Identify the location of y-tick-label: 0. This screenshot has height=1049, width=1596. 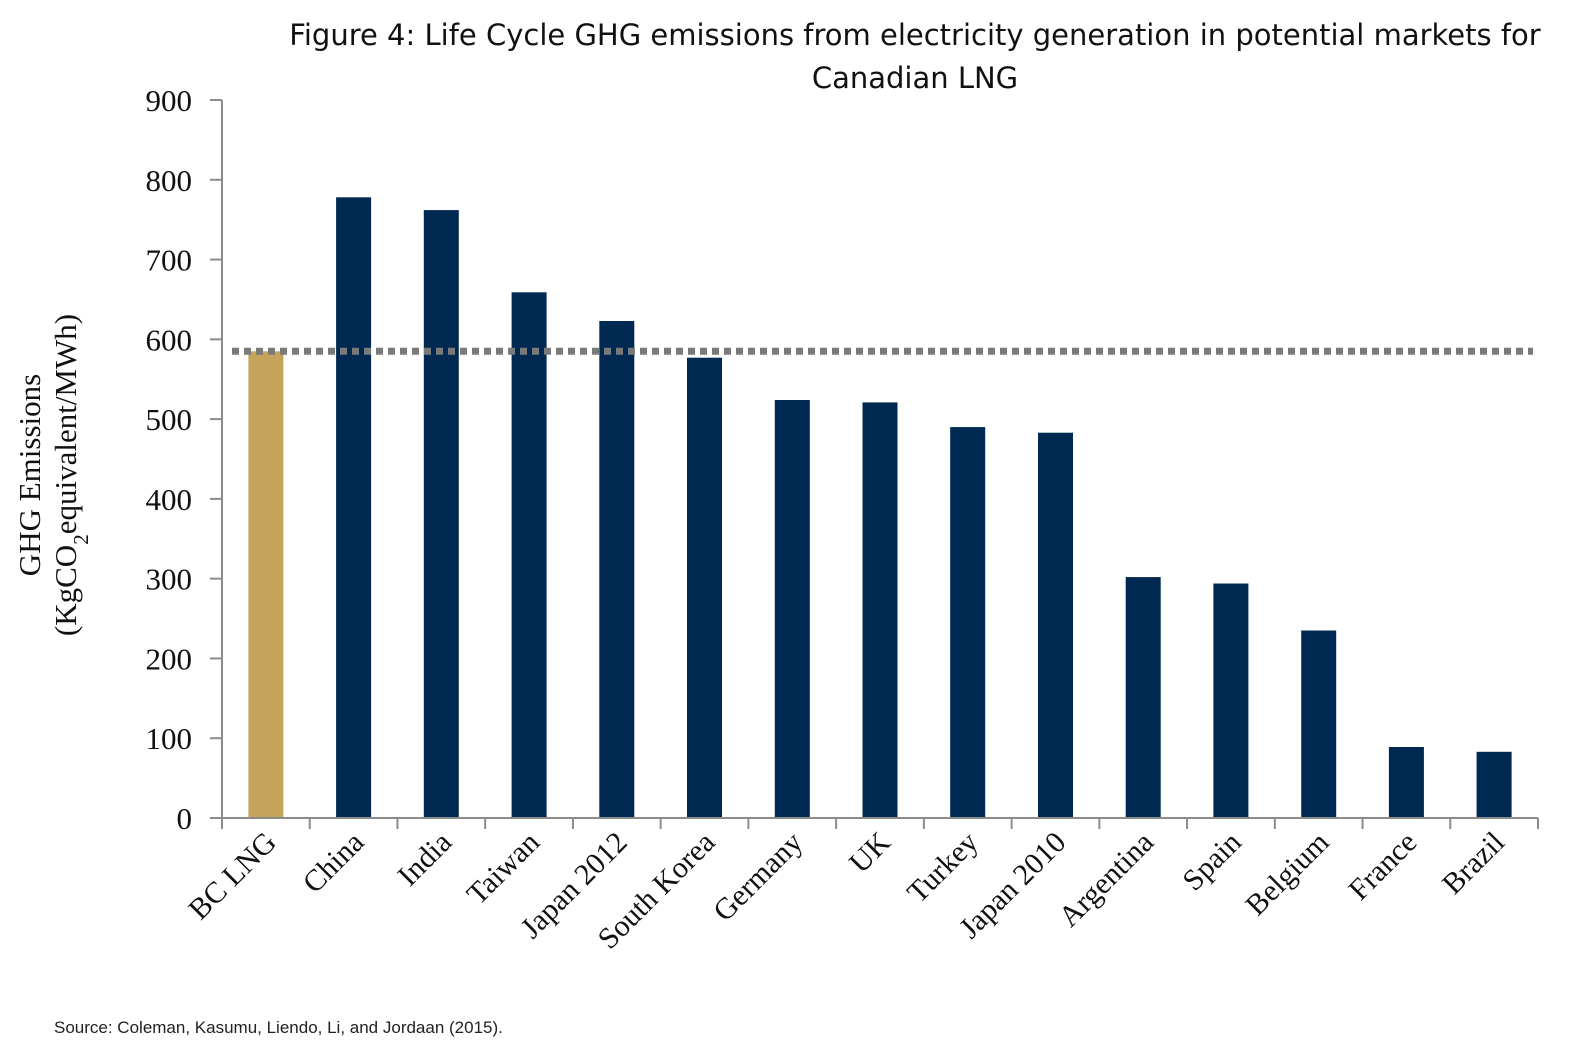
(185, 818).